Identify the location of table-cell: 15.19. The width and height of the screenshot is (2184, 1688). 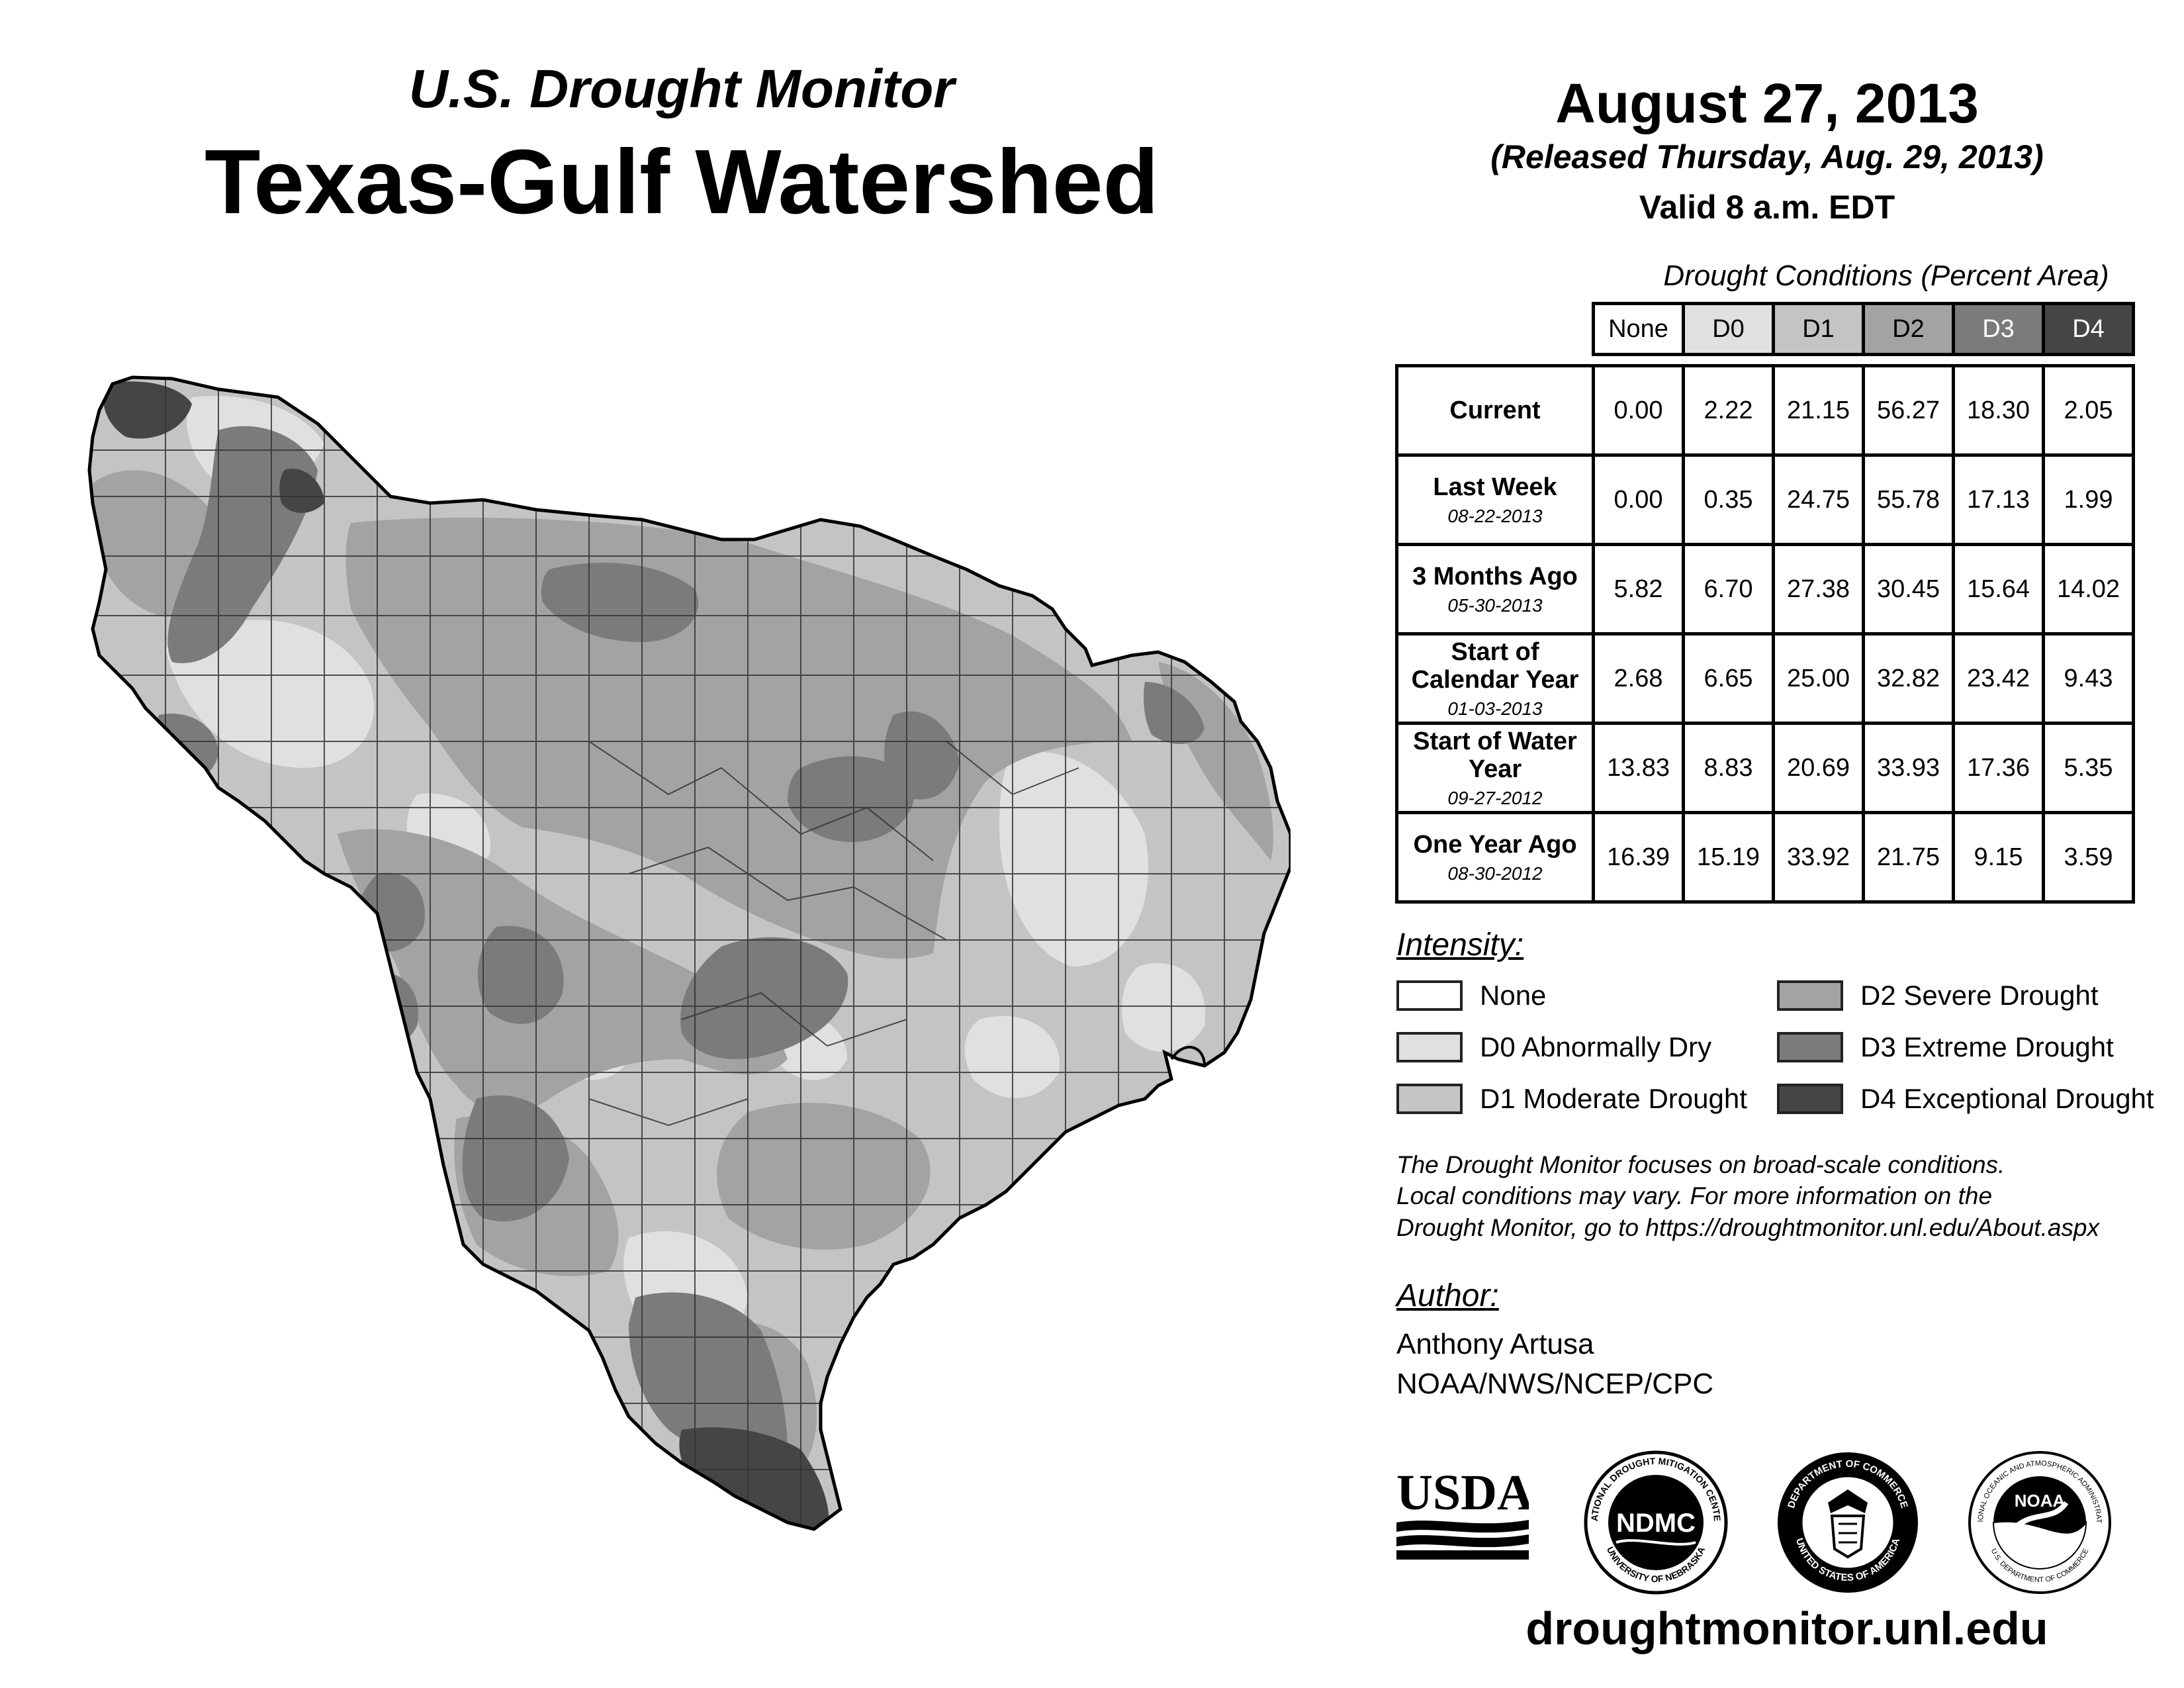
(1729, 857).